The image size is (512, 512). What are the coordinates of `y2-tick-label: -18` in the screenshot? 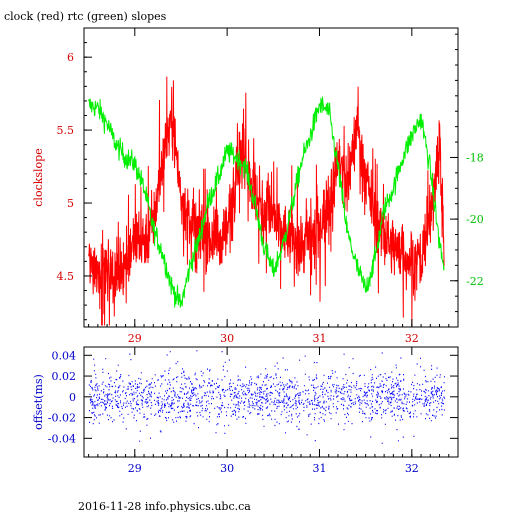 It's located at (475, 157).